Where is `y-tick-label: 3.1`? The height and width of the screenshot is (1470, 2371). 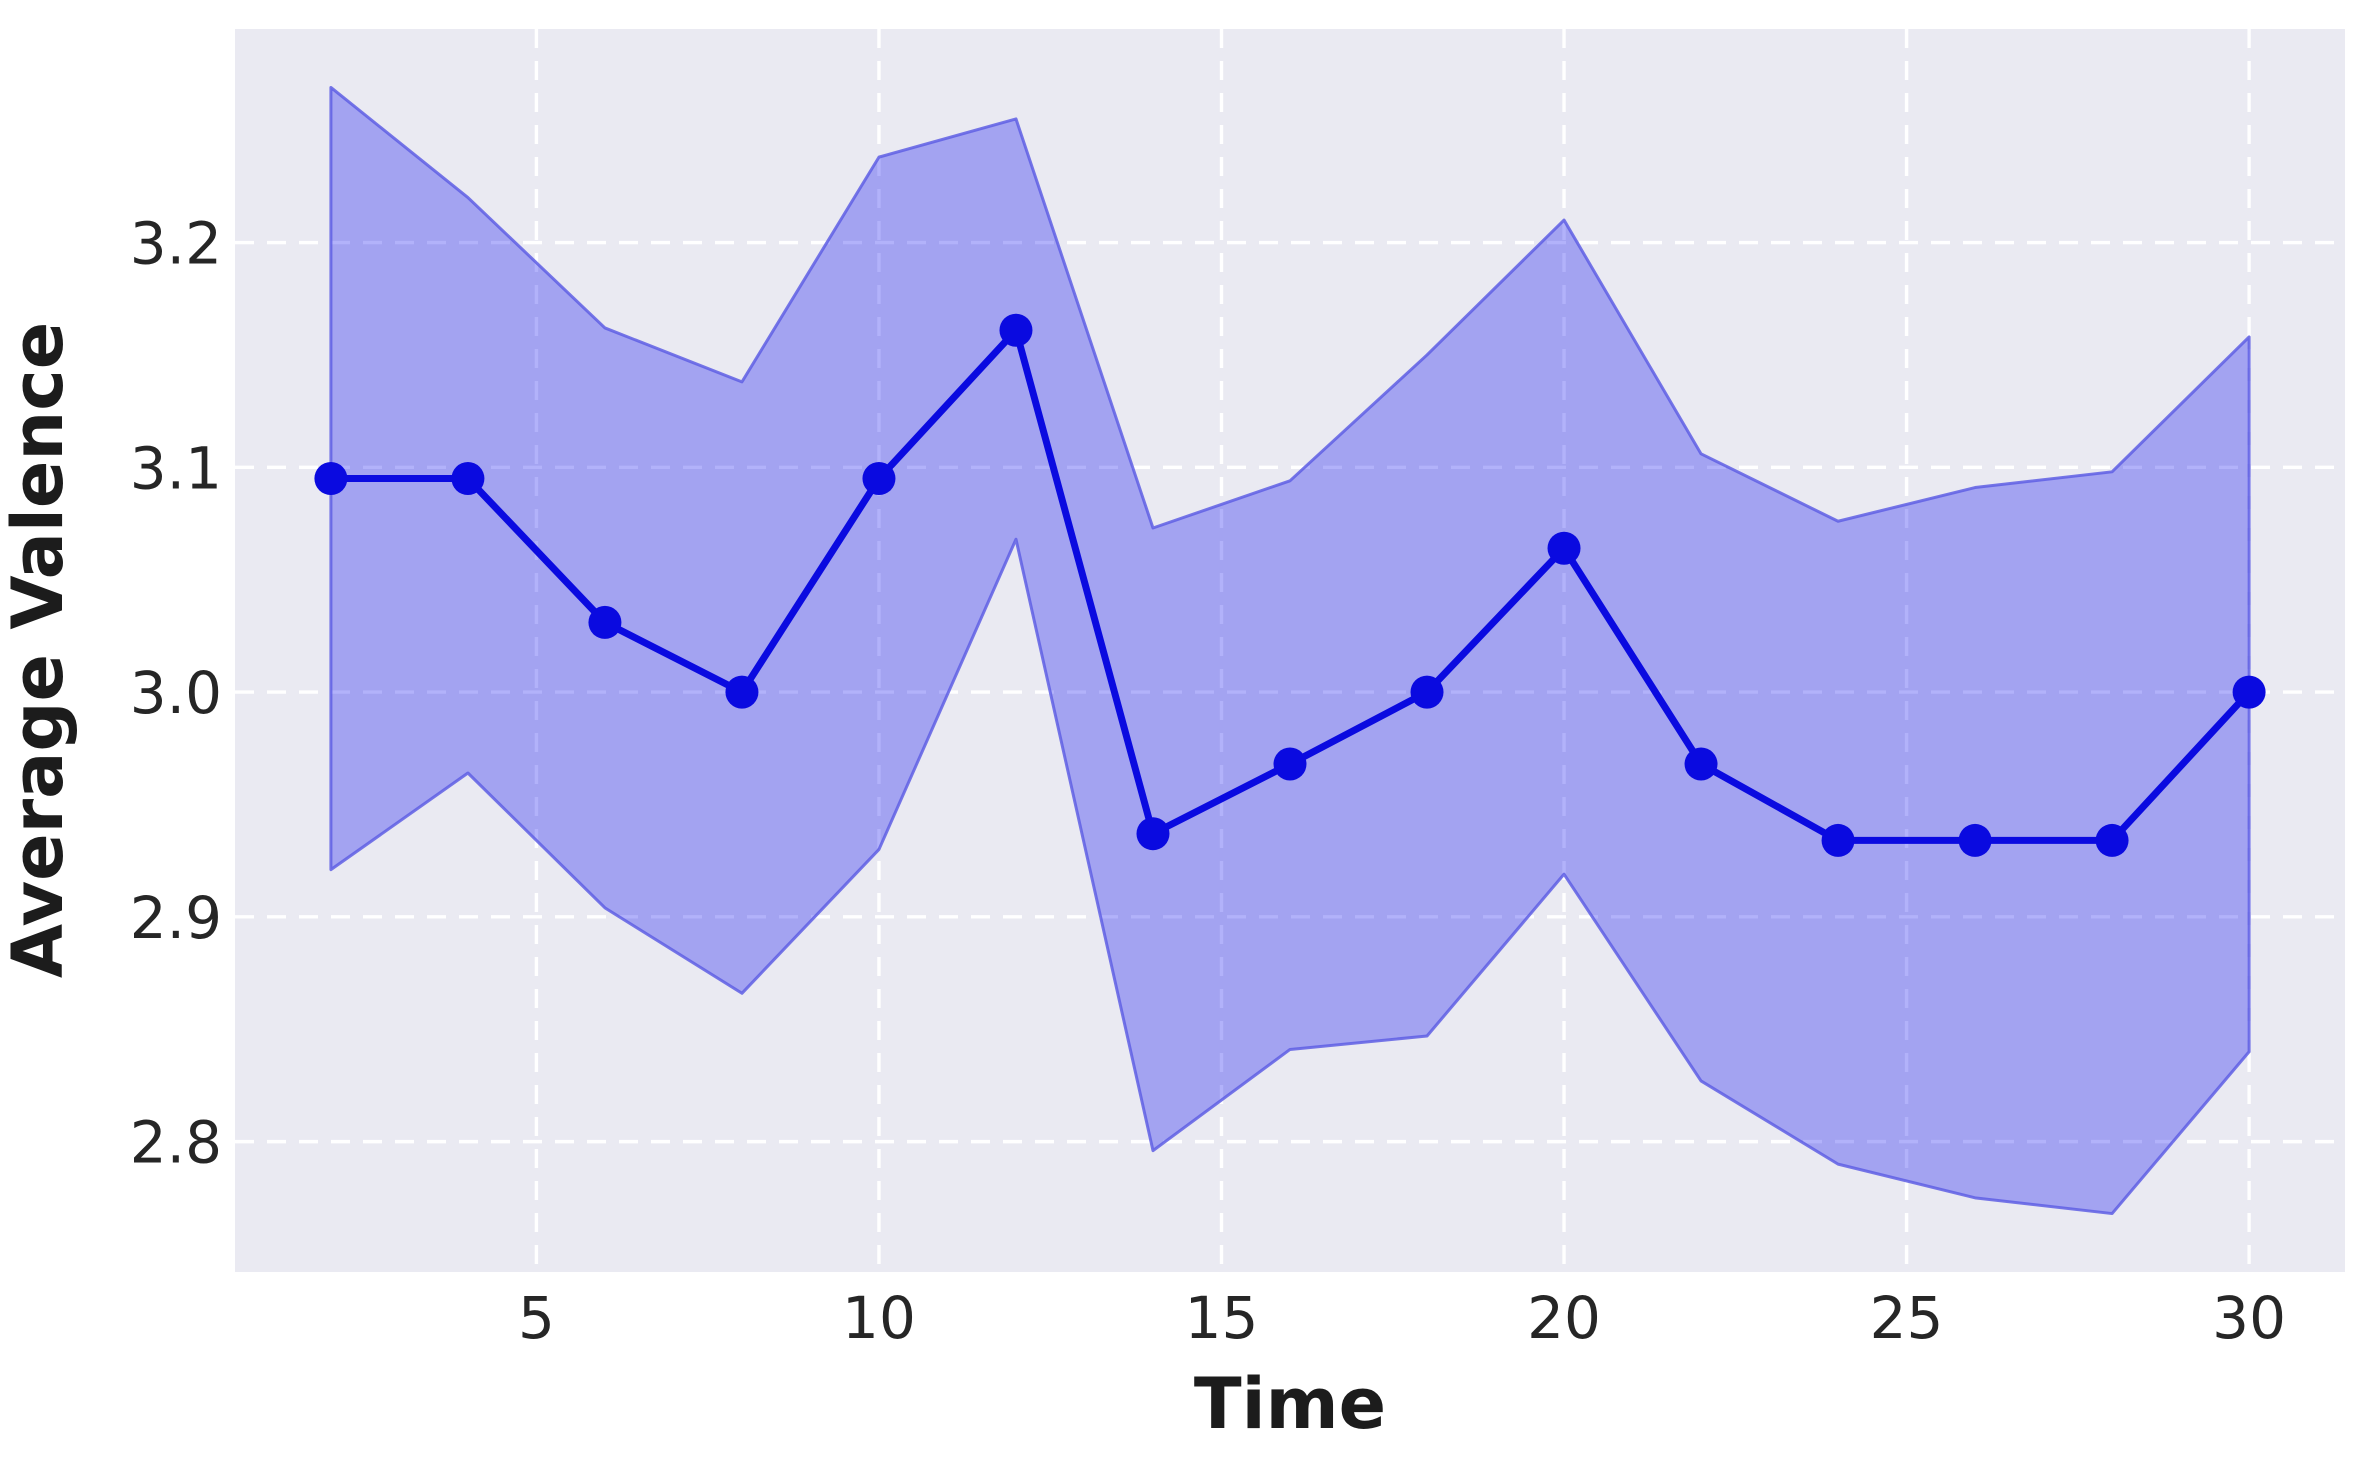 y-tick-label: 3.1 is located at coordinates (176, 468).